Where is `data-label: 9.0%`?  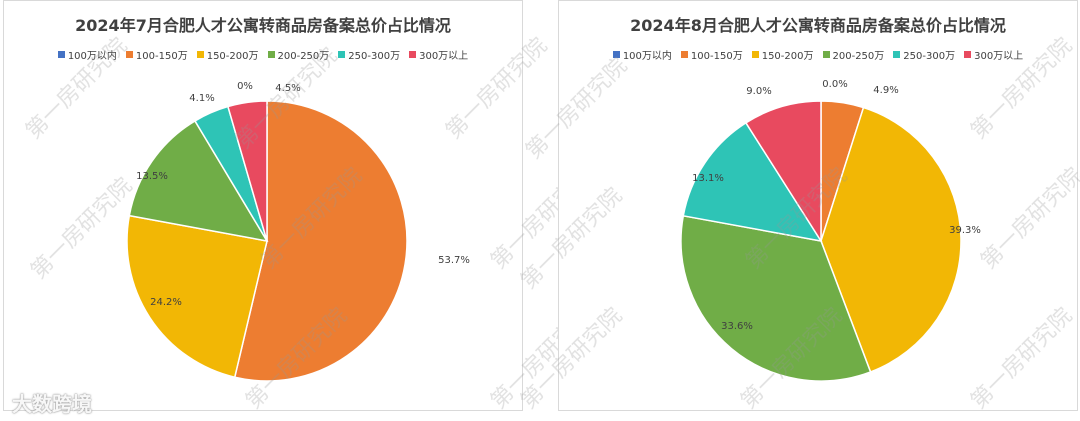 data-label: 9.0% is located at coordinates (758, 91).